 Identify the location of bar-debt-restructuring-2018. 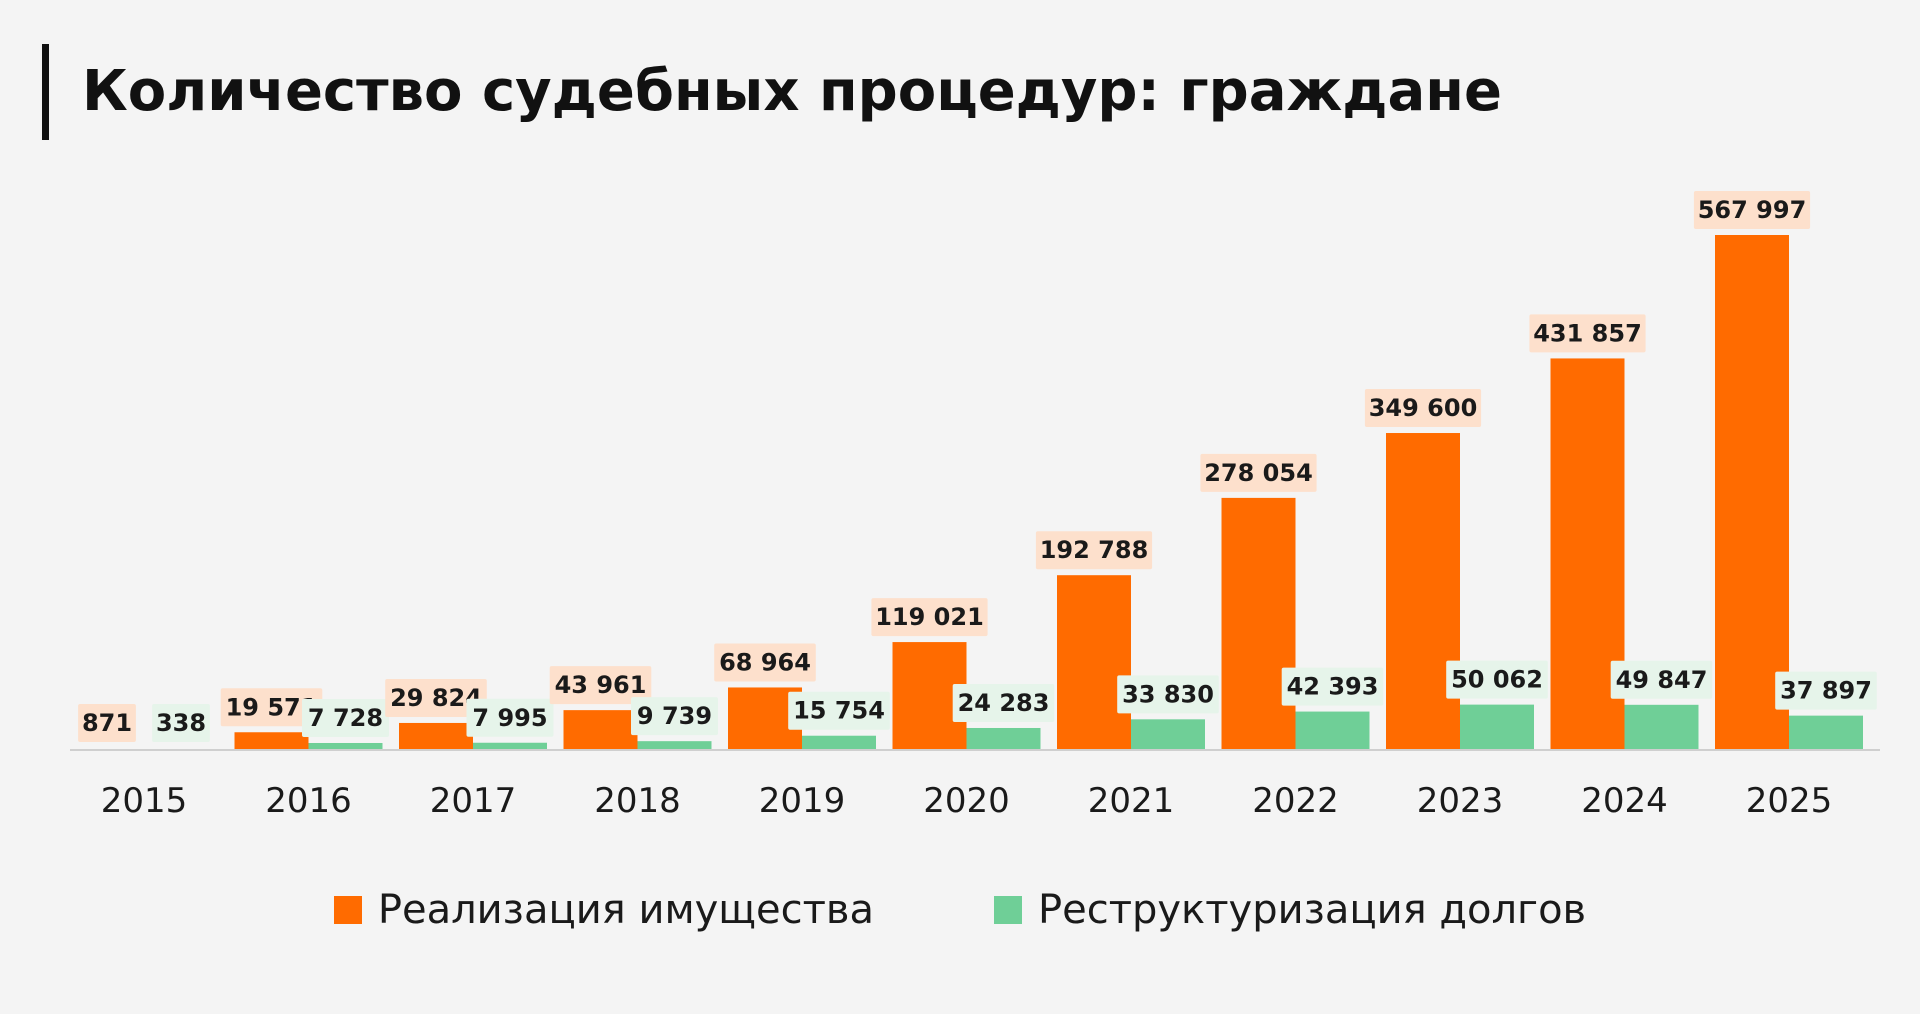
(674, 745).